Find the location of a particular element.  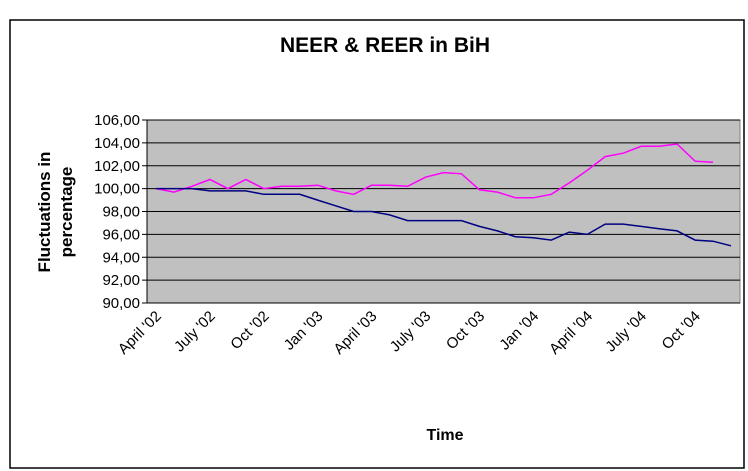

y-tick-label: 100,00 is located at coordinates (117, 189).